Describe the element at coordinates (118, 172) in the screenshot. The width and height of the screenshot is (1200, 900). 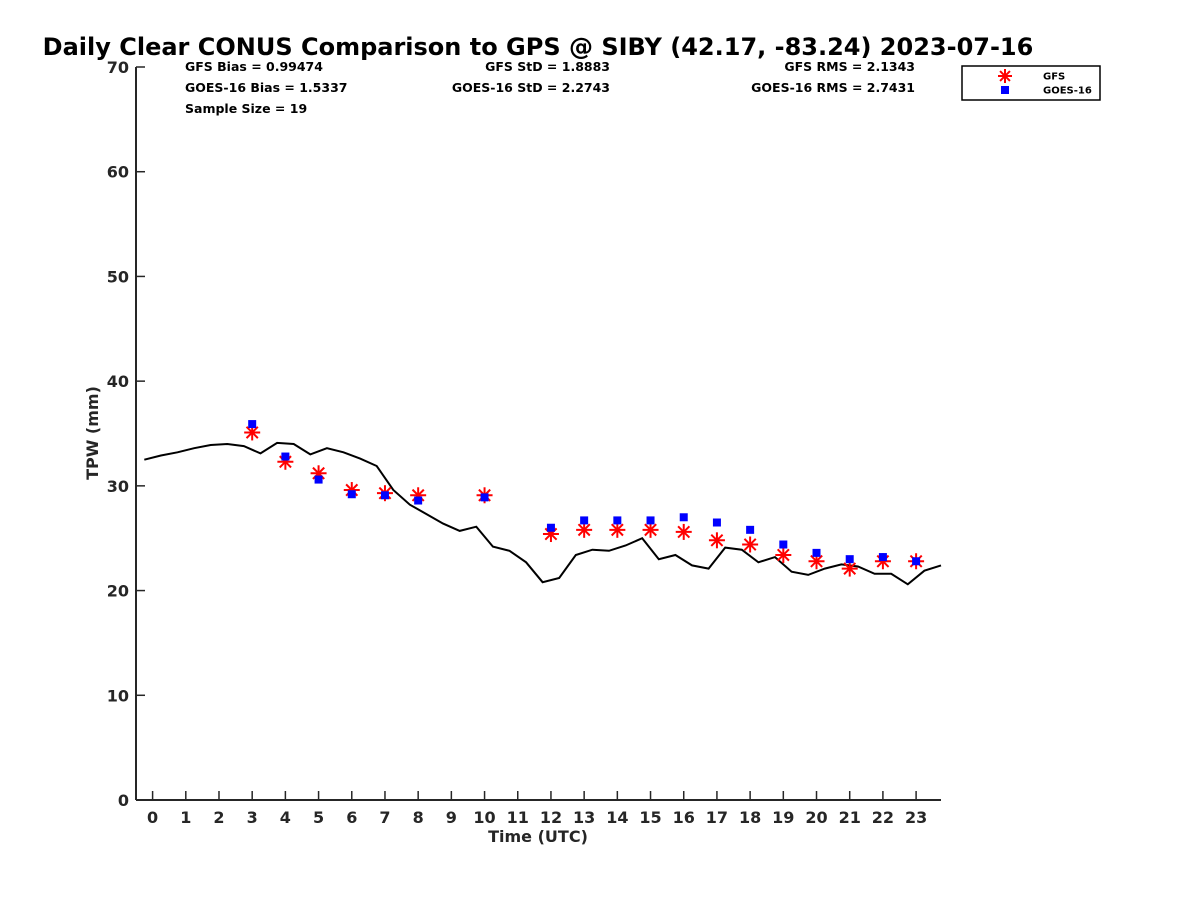
I see `y-tick-label: 60` at that location.